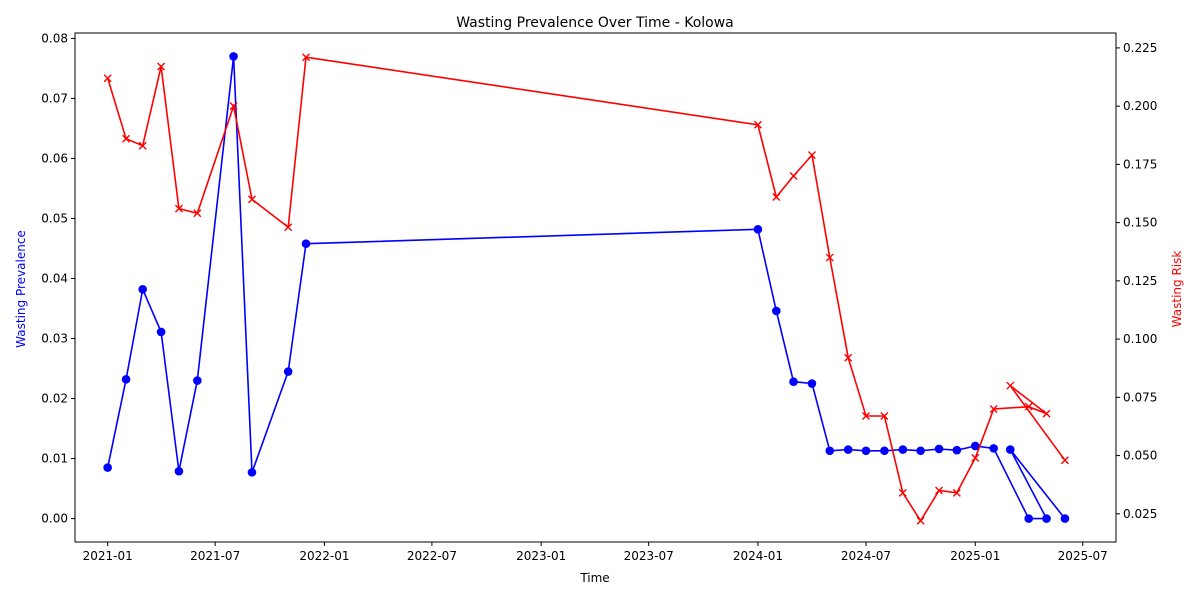 The width and height of the screenshot is (1200, 600). What do you see at coordinates (1177, 289) in the screenshot?
I see `y-axis-right-title: Wasting Risk` at bounding box center [1177, 289].